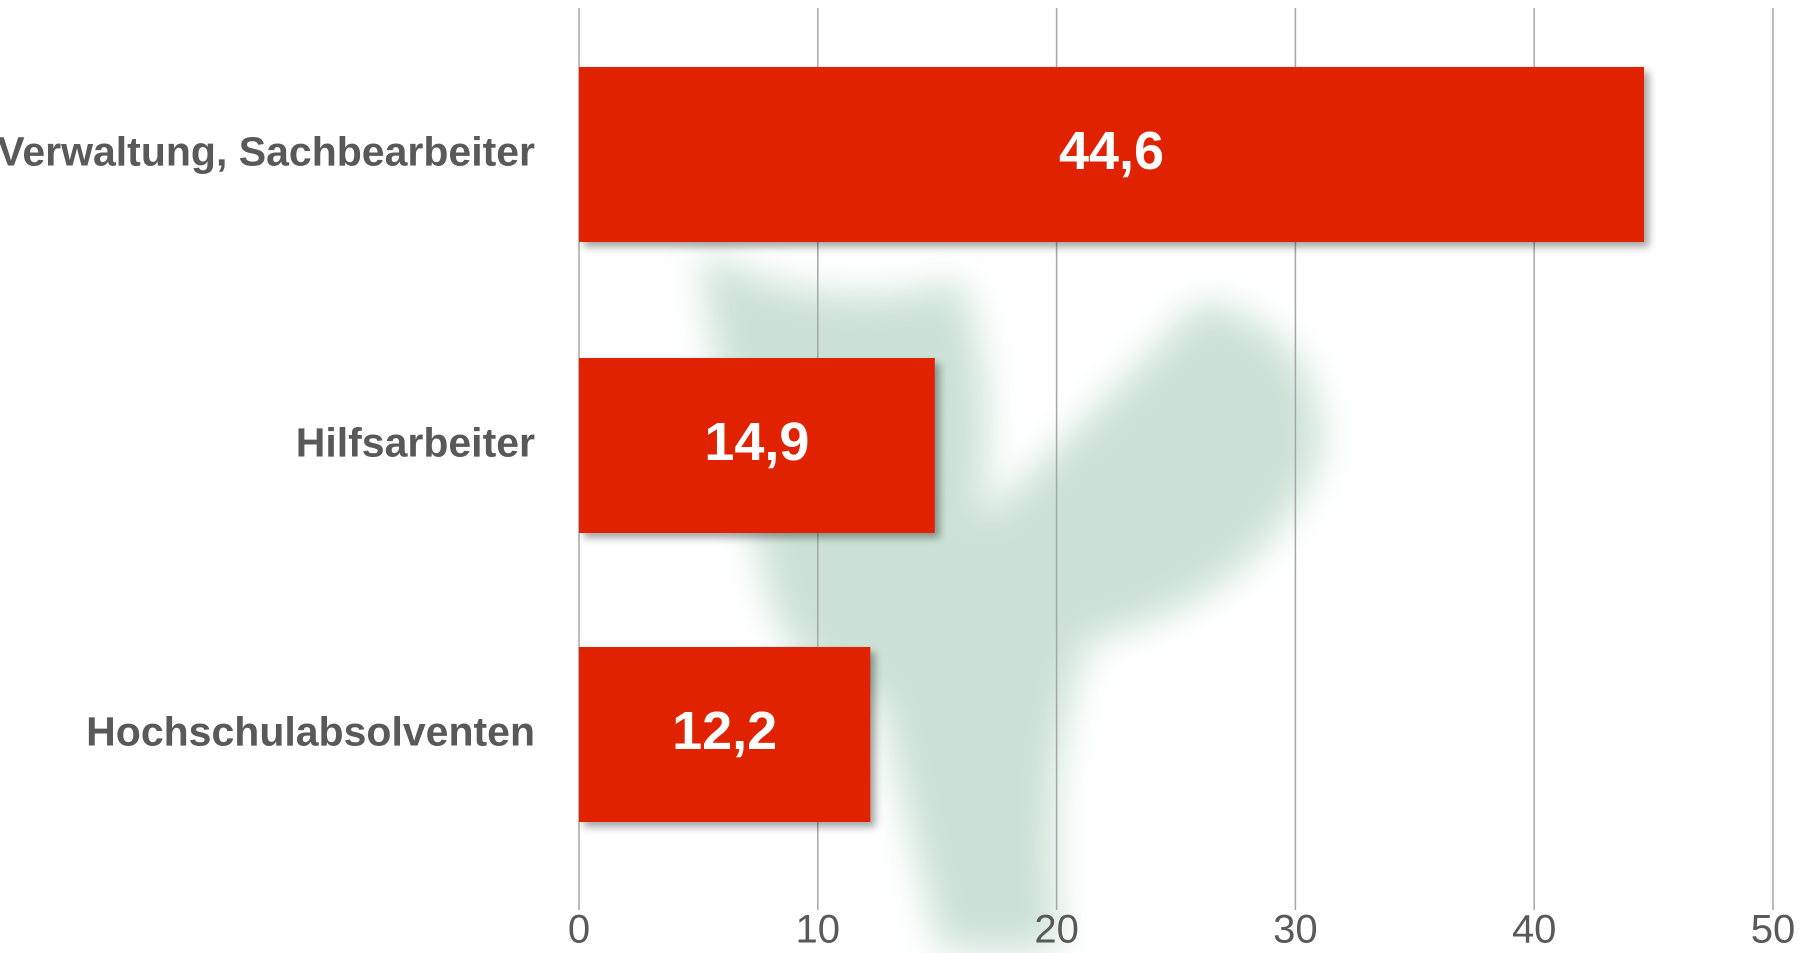 Image resolution: width=1802 pixels, height=953 pixels. What do you see at coordinates (724, 731) in the screenshot?
I see `value-label: 12,2` at bounding box center [724, 731].